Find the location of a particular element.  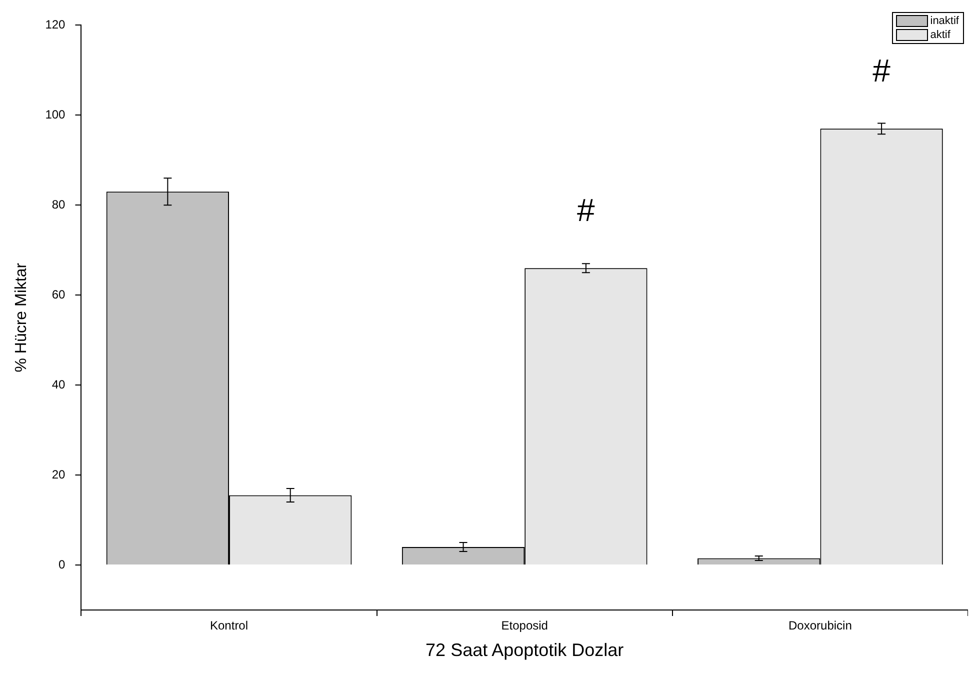

y-tick-label: 40 is located at coordinates (59, 384).